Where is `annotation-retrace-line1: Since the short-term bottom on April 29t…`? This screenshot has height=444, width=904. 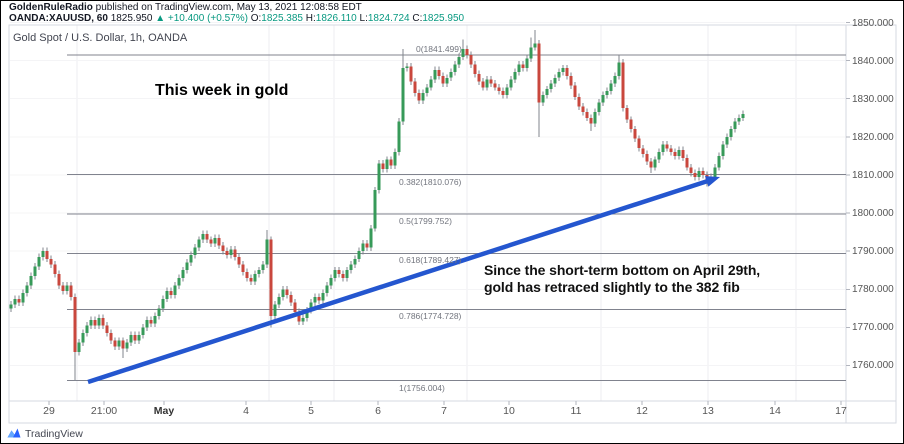
annotation-retrace-line1: Since the short-term bottom on April 29t… is located at coordinates (622, 270).